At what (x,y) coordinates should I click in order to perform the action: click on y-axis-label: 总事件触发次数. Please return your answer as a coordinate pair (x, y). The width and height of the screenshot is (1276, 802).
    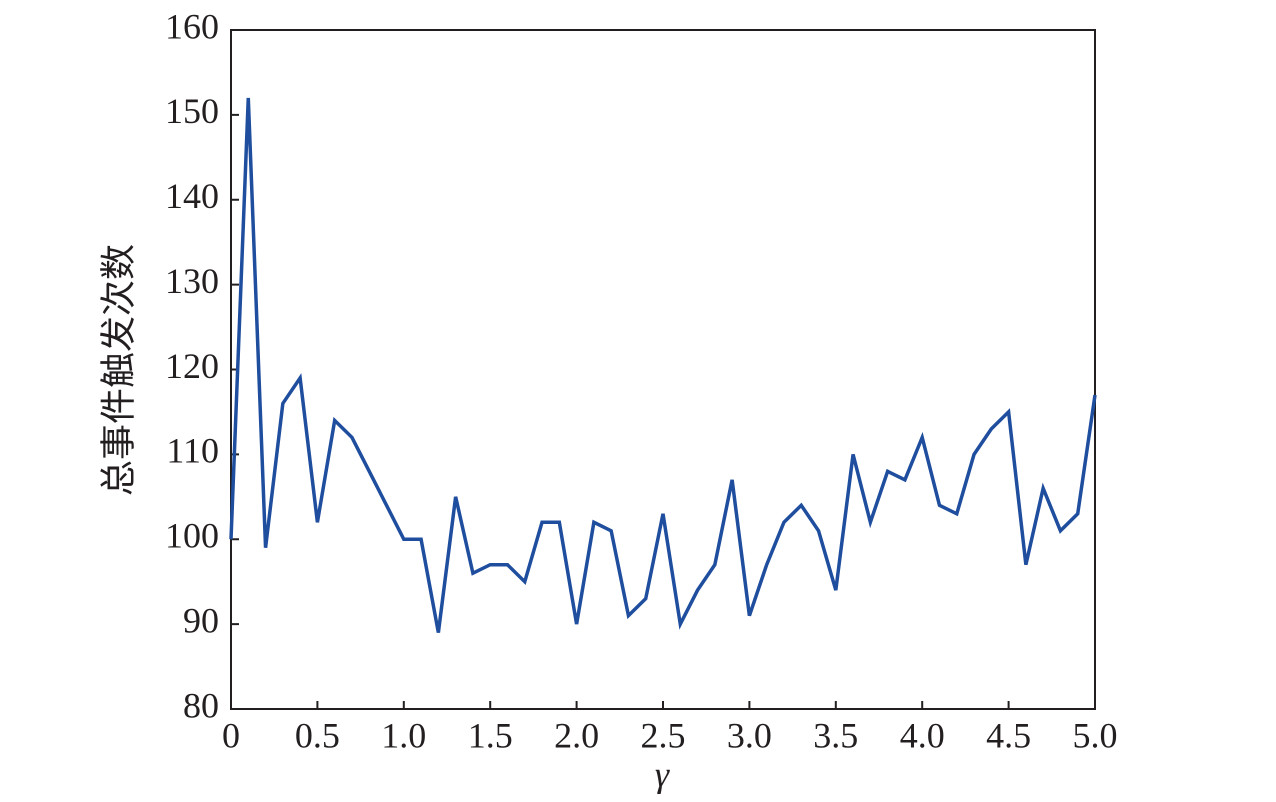
    Looking at the image, I should click on (118, 370).